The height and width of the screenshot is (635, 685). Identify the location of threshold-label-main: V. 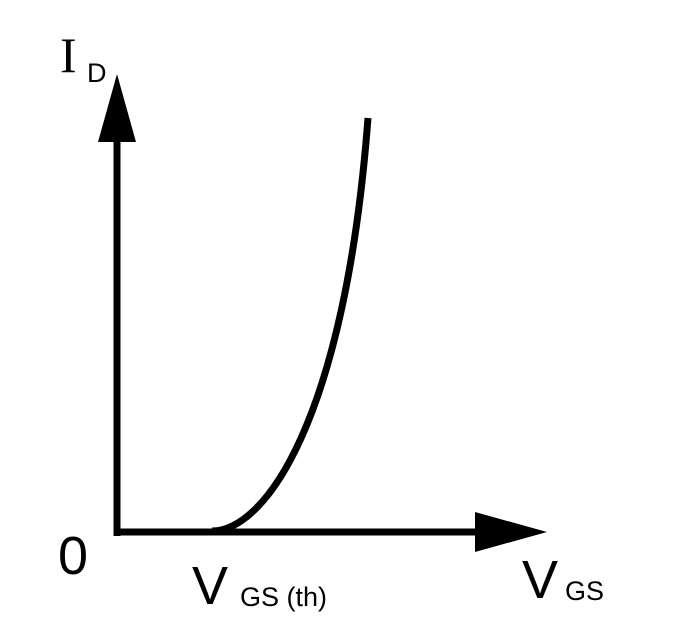
(210, 586).